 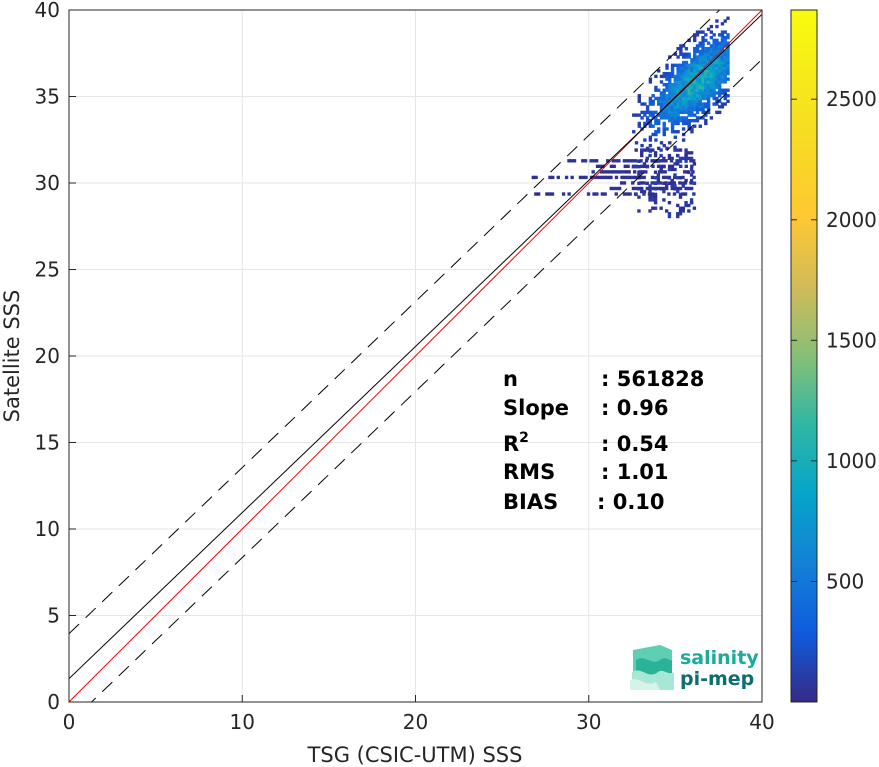 What do you see at coordinates (47, 11) in the screenshot?
I see `y-tick-label: 40` at bounding box center [47, 11].